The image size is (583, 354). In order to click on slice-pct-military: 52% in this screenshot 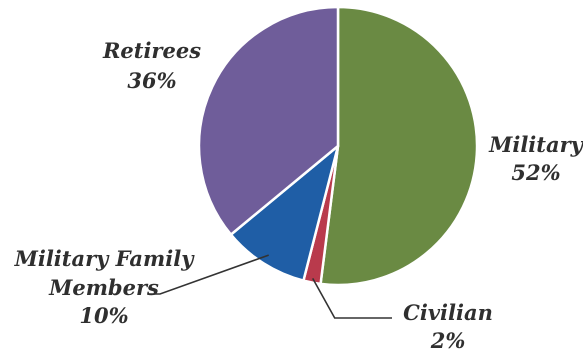, I will do `click(535, 172)`.